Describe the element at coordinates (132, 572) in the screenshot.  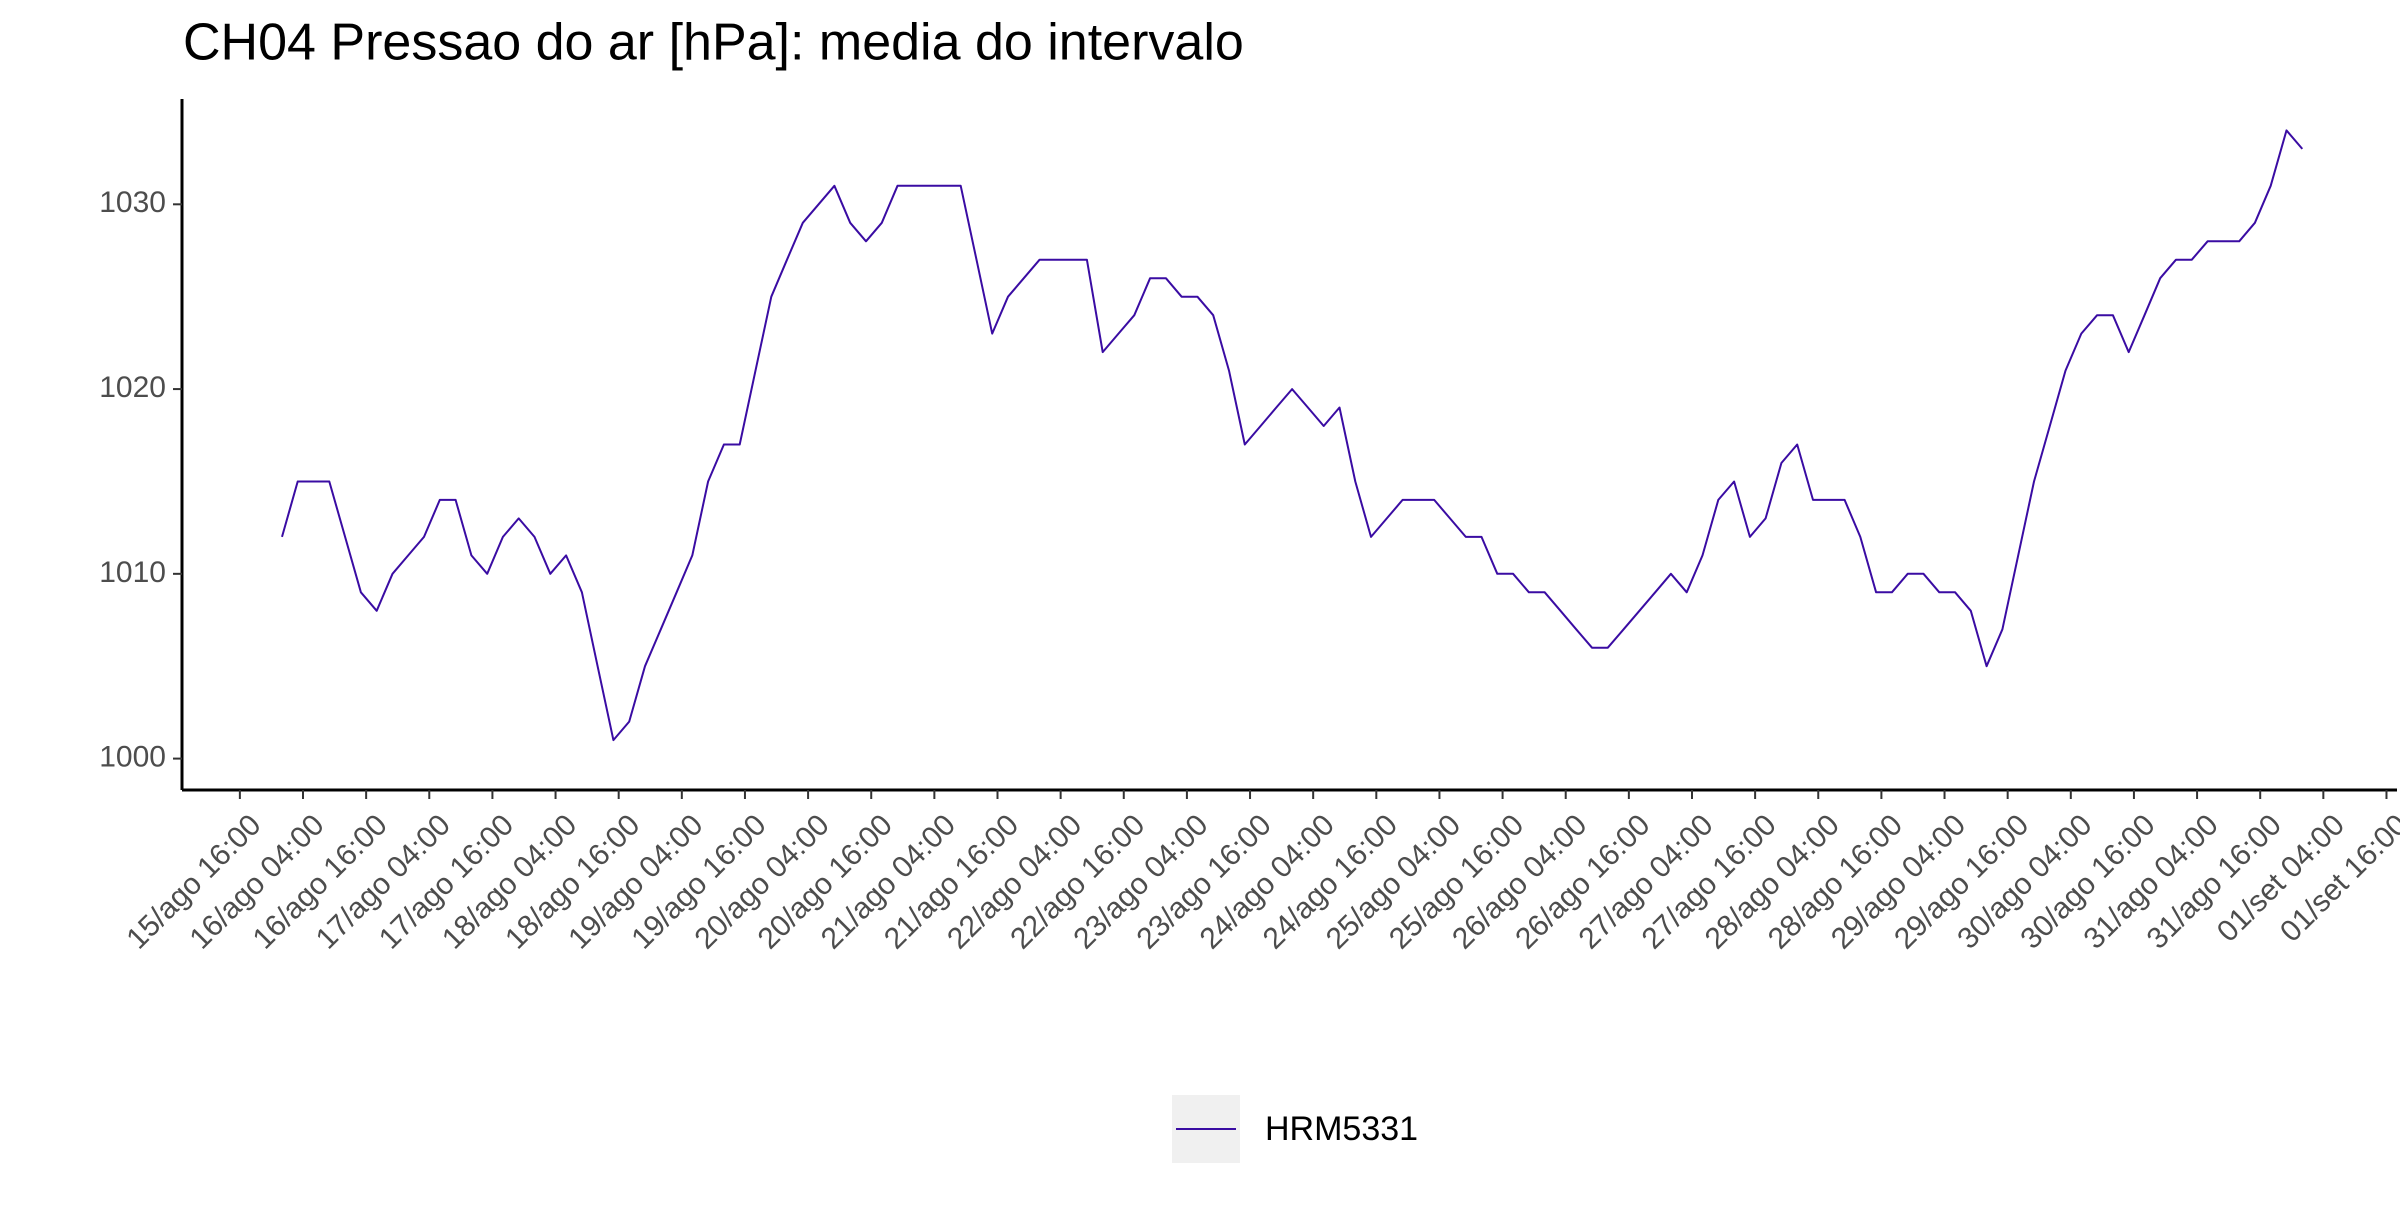
I see `y-tick-label: 1010` at that location.